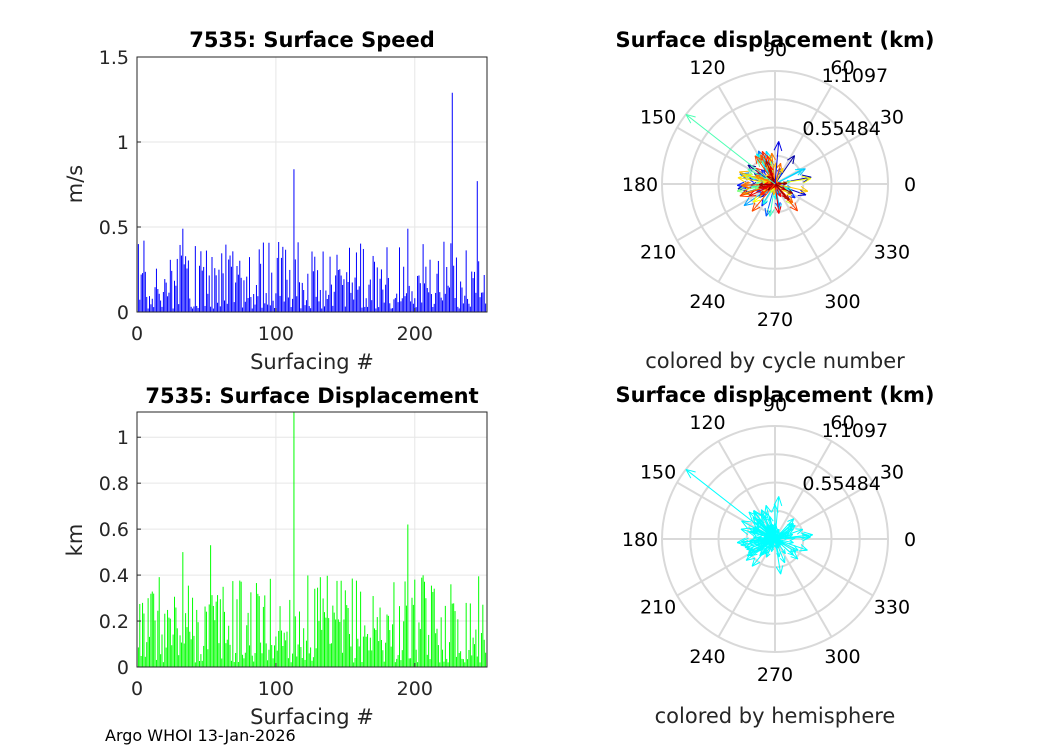 The image size is (1050, 750). Describe the element at coordinates (775, 361) in the screenshot. I see `polar-cycle-caption: colored by cycle number` at that location.